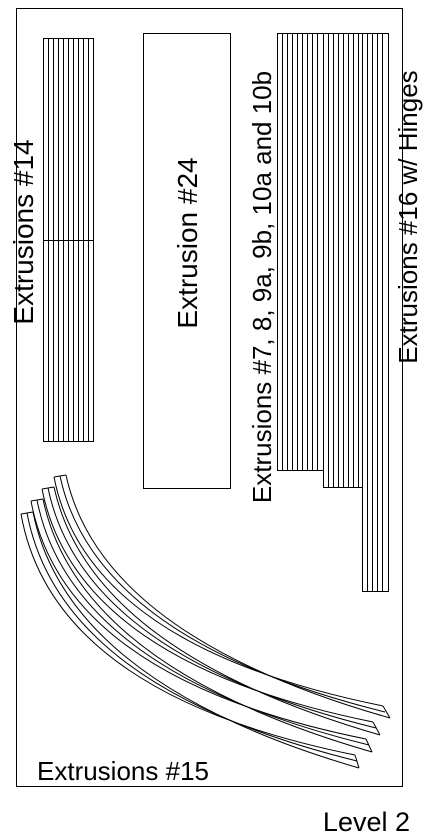 The image size is (425, 839). I want to click on extrusion-16-bundle, so click(375, 312).